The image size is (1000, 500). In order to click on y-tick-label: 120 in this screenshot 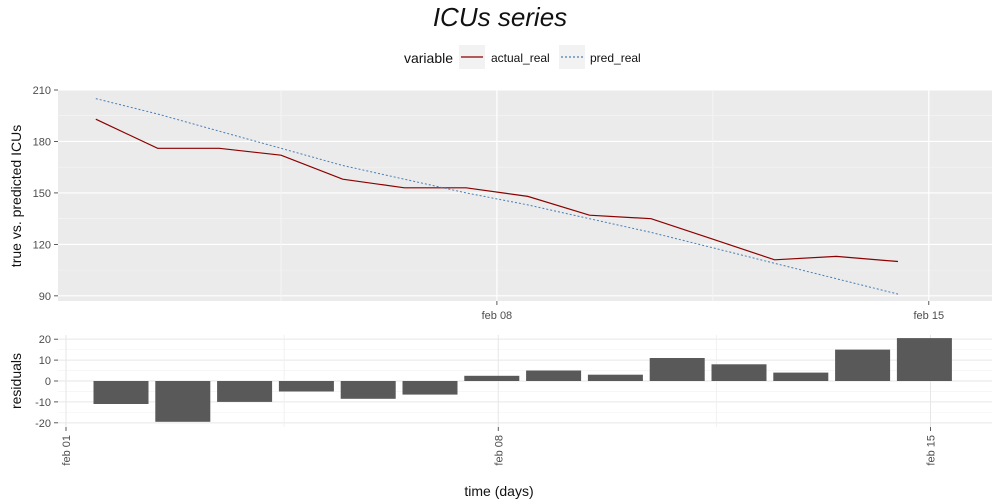, I will do `click(42, 245)`.